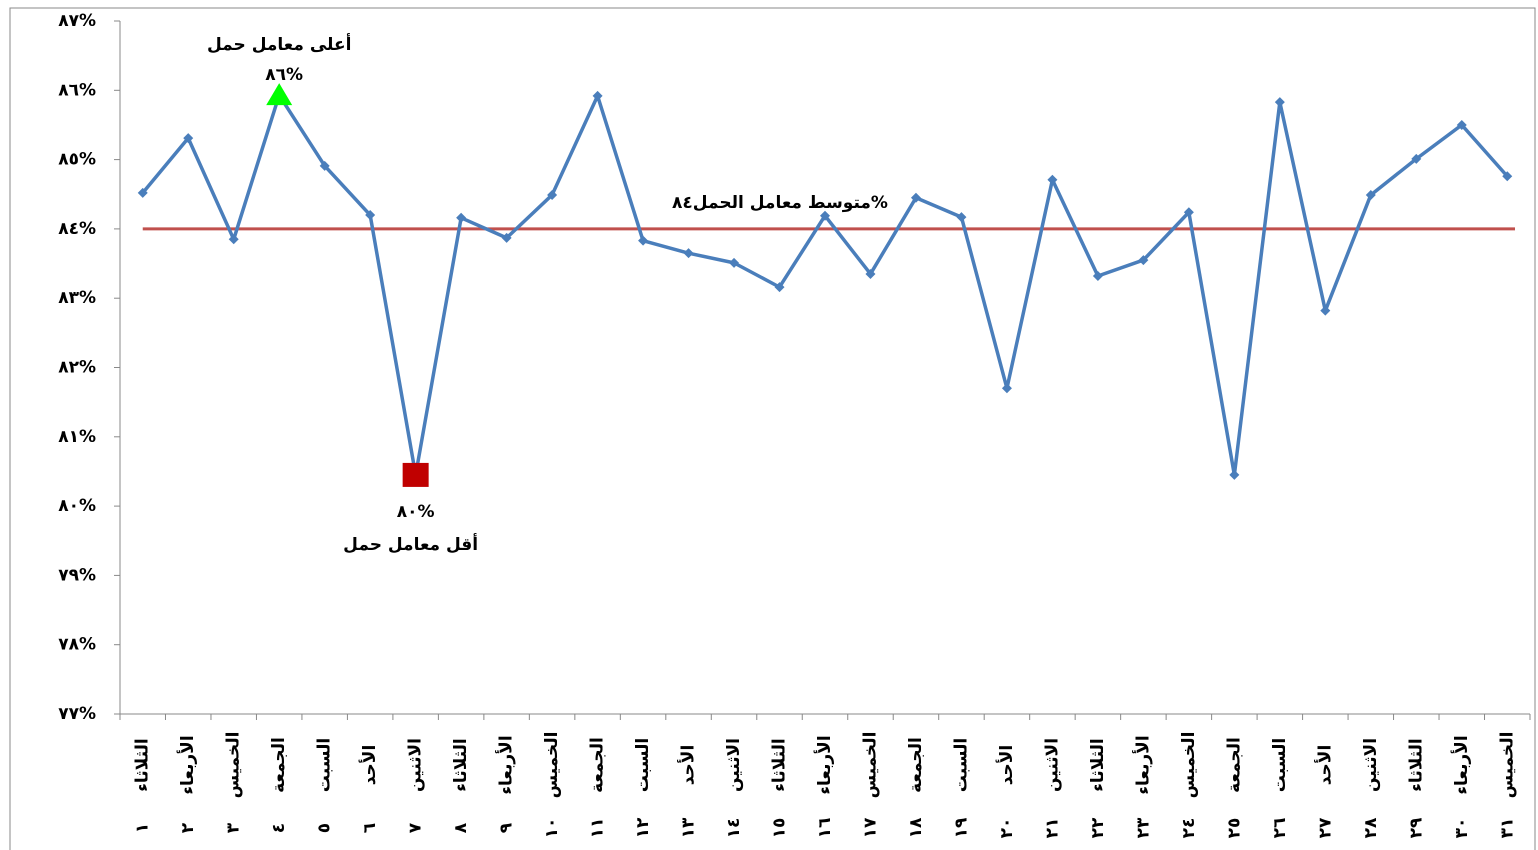  Describe the element at coordinates (77, 229) in the screenshot. I see `y-tick-label: ٨٤%` at that location.